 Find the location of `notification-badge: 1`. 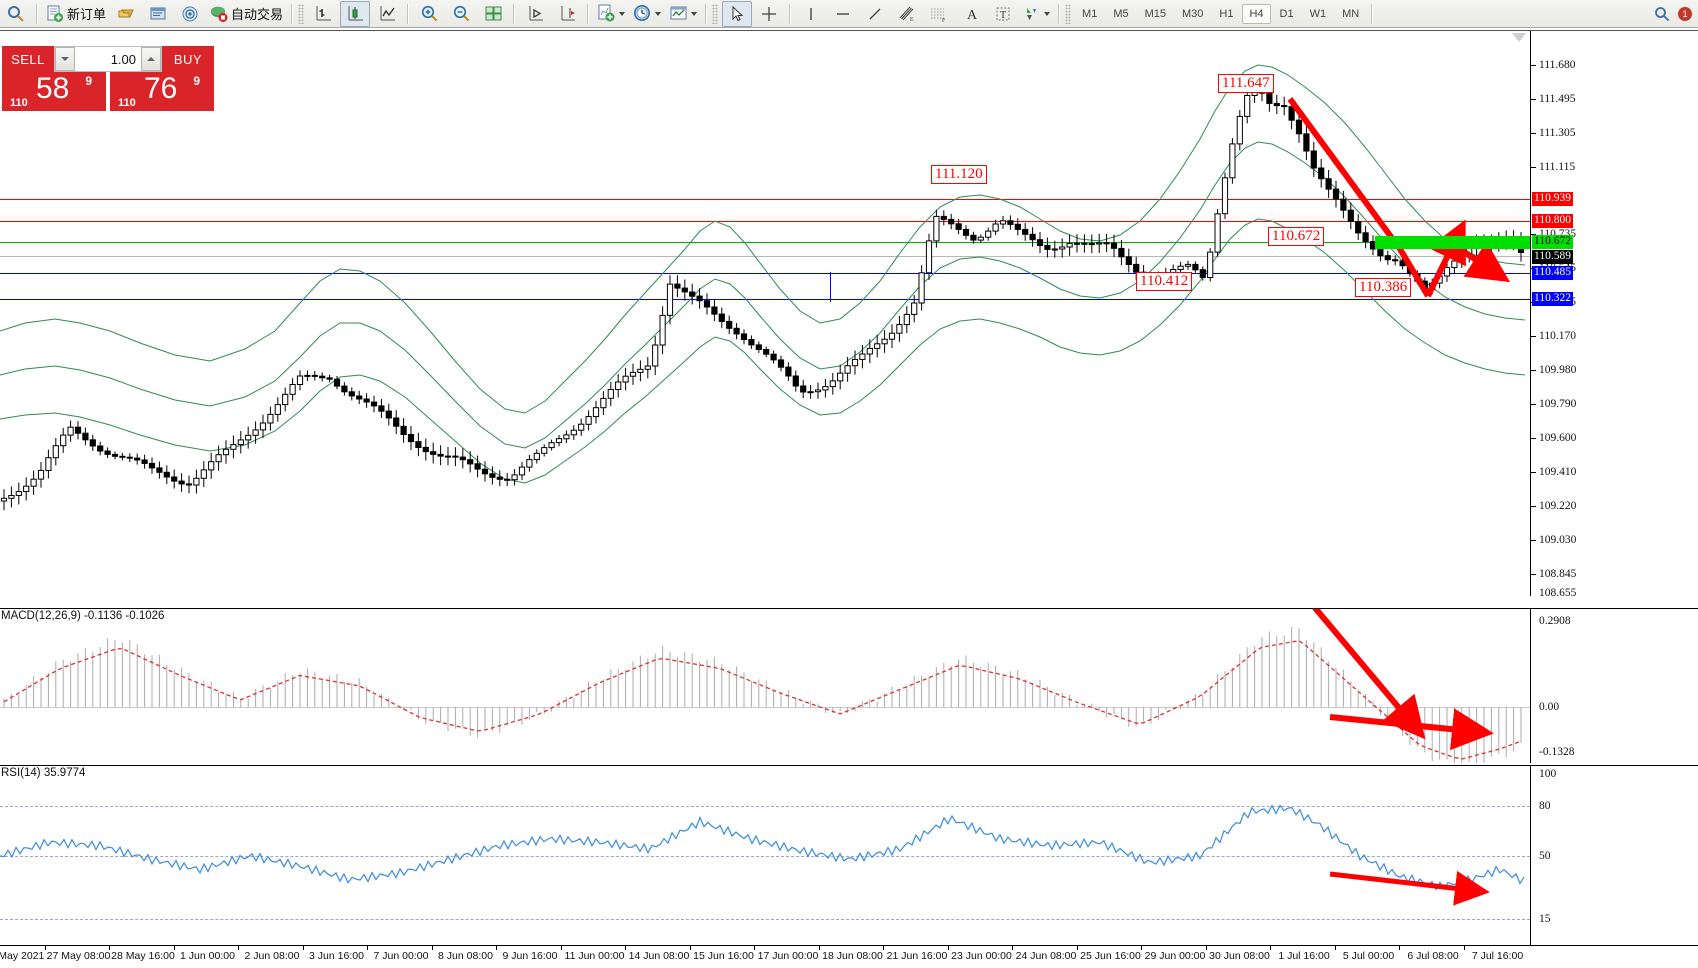

notification-badge: 1 is located at coordinates (1685, 13).